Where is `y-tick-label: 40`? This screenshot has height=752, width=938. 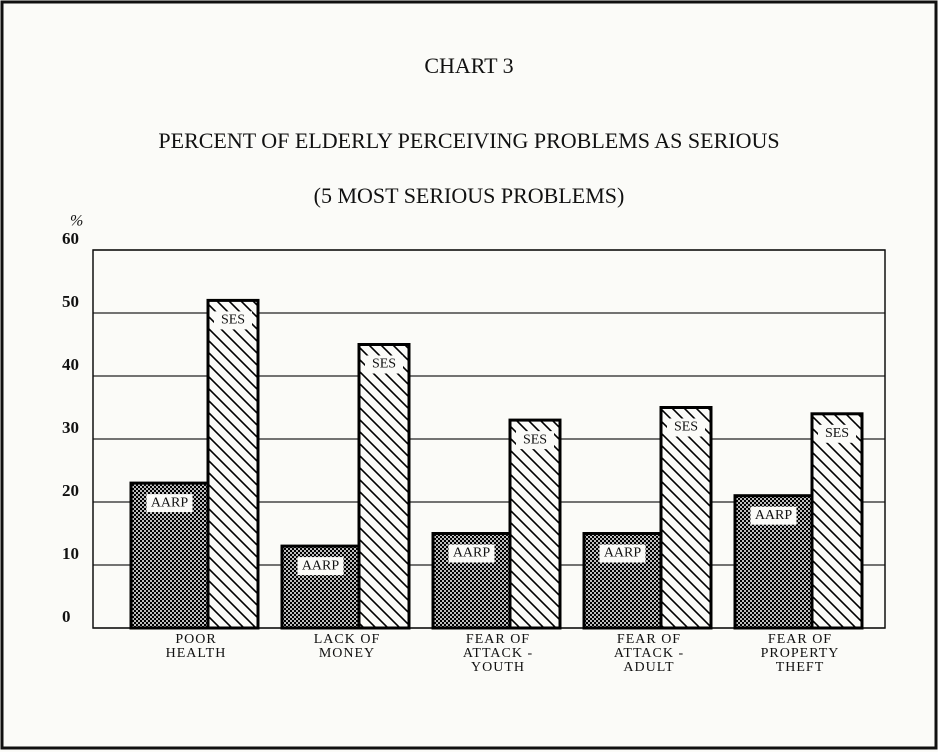
y-tick-label: 40 is located at coordinates (70, 364).